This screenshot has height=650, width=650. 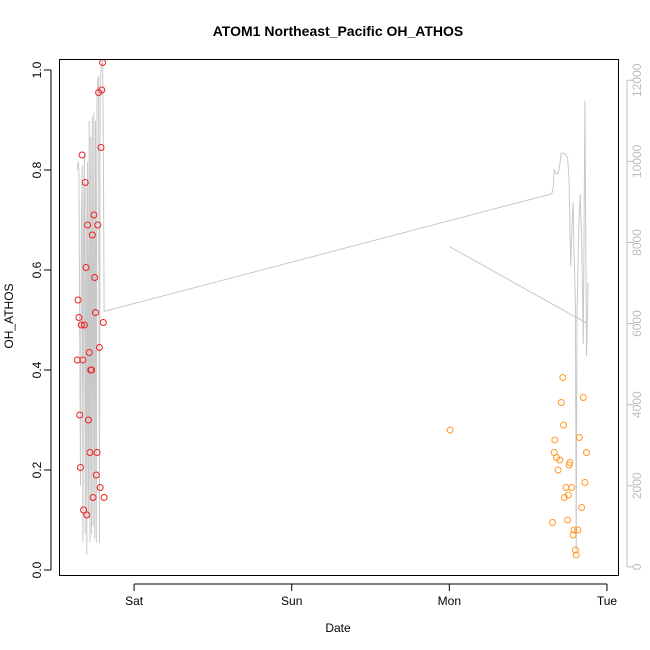 What do you see at coordinates (637, 323) in the screenshot?
I see `y2-tick-label: 6000` at bounding box center [637, 323].